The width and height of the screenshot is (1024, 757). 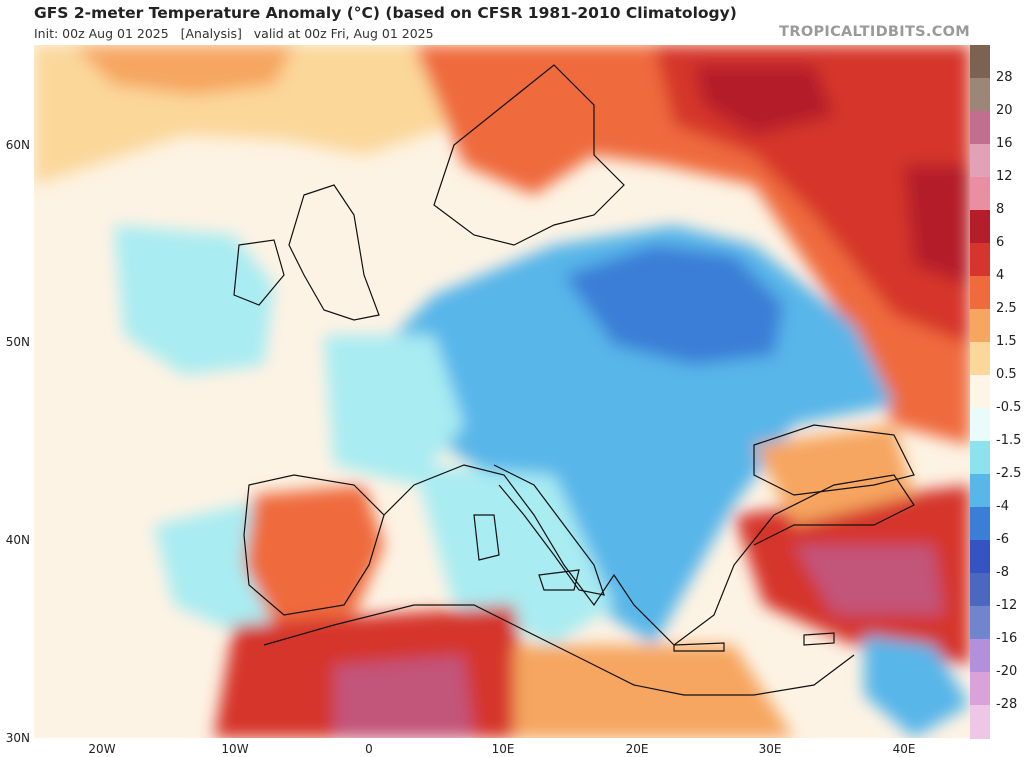 What do you see at coordinates (1000, 209) in the screenshot?
I see `colorbar-label: 8` at bounding box center [1000, 209].